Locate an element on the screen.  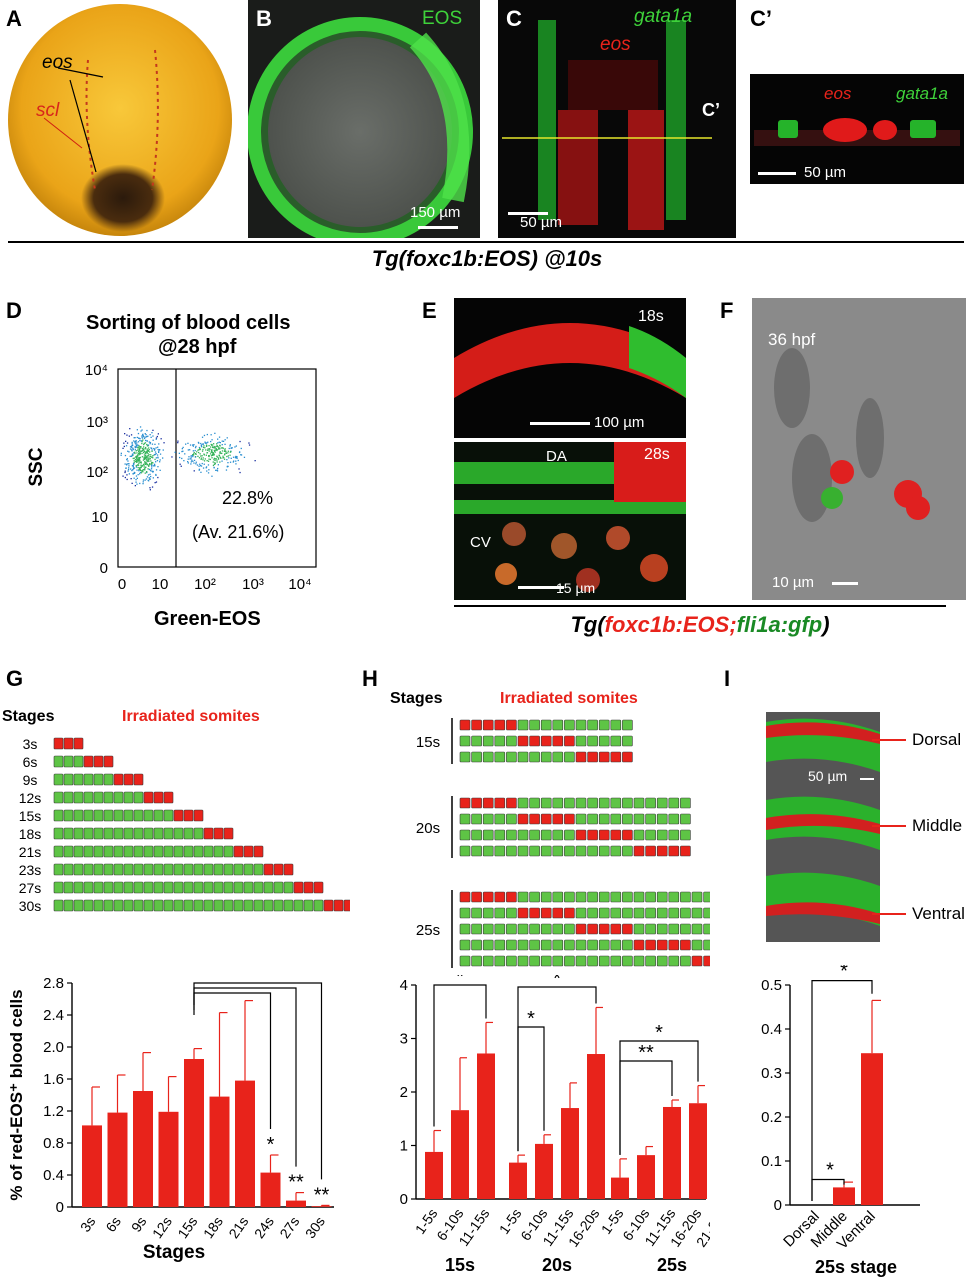
d-ytick: 10 is located at coordinates (99, 517).